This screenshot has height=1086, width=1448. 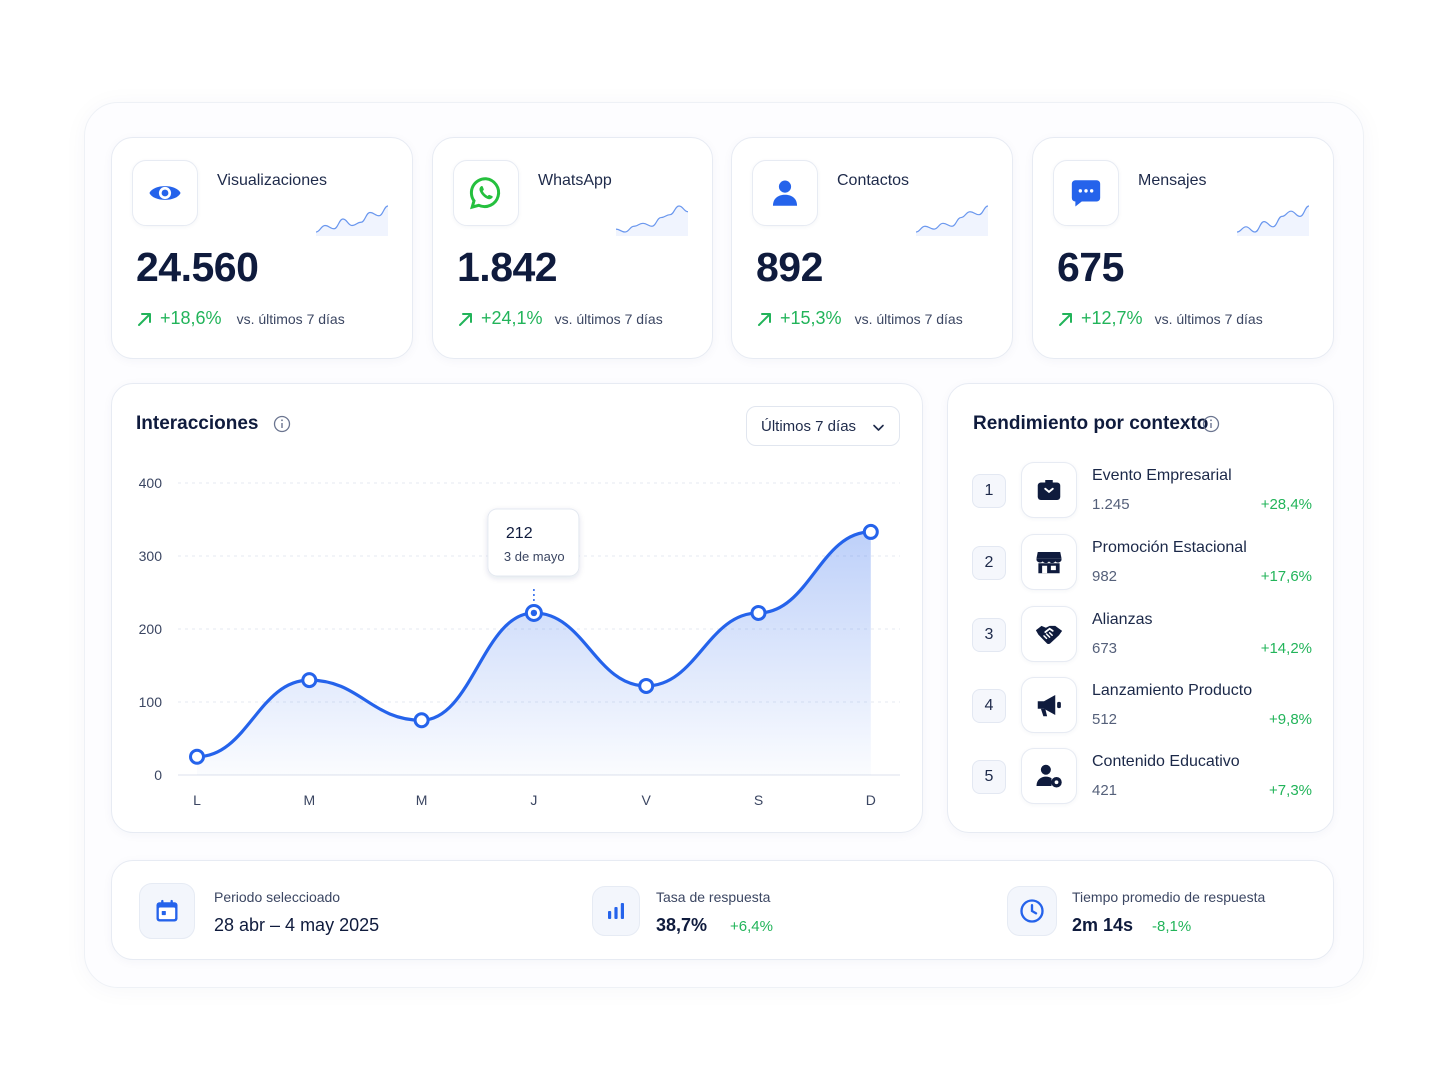 What do you see at coordinates (1183, 248) in the screenshot?
I see `kpi-card-messages: Mensajes 675 +12,7% vs. últimos 7 días` at bounding box center [1183, 248].